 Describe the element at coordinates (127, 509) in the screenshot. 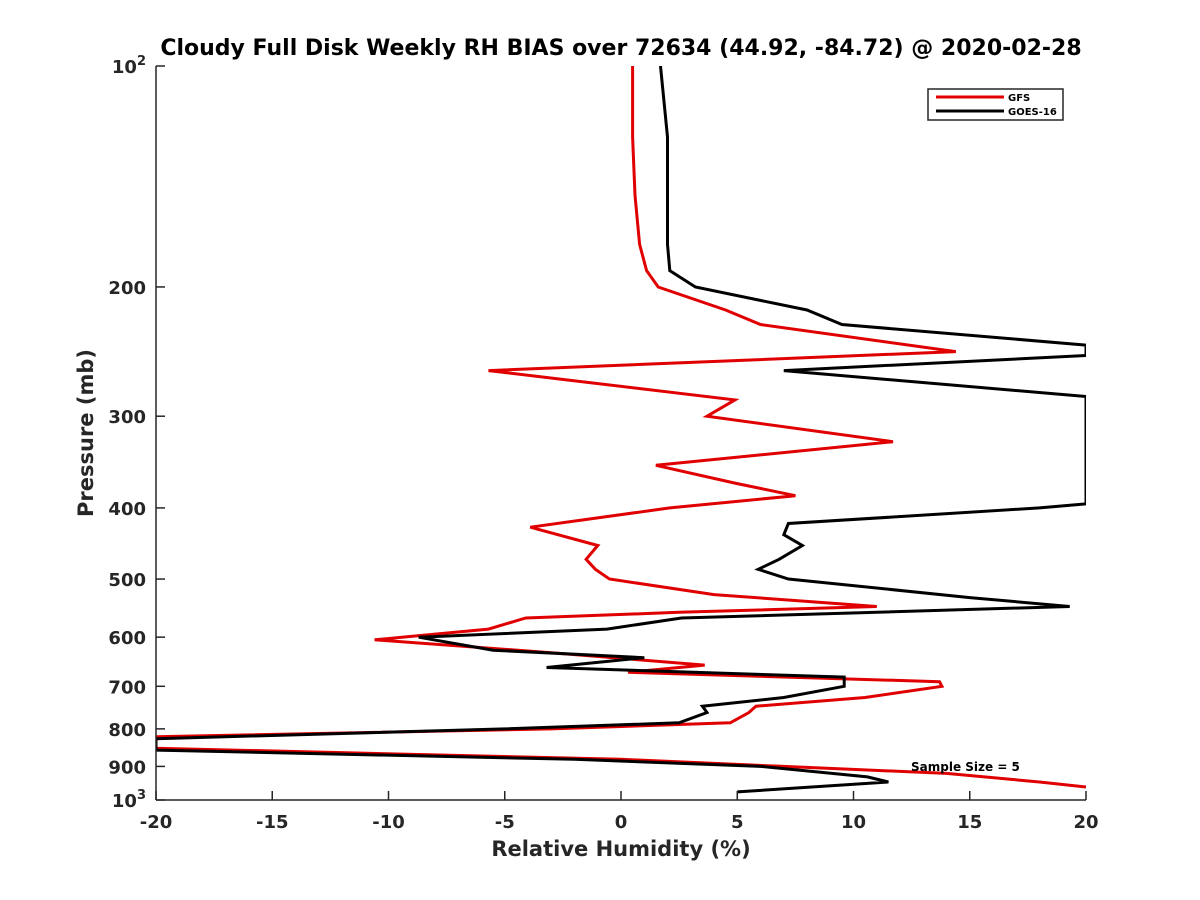

I see `y-tick-label: 400` at that location.